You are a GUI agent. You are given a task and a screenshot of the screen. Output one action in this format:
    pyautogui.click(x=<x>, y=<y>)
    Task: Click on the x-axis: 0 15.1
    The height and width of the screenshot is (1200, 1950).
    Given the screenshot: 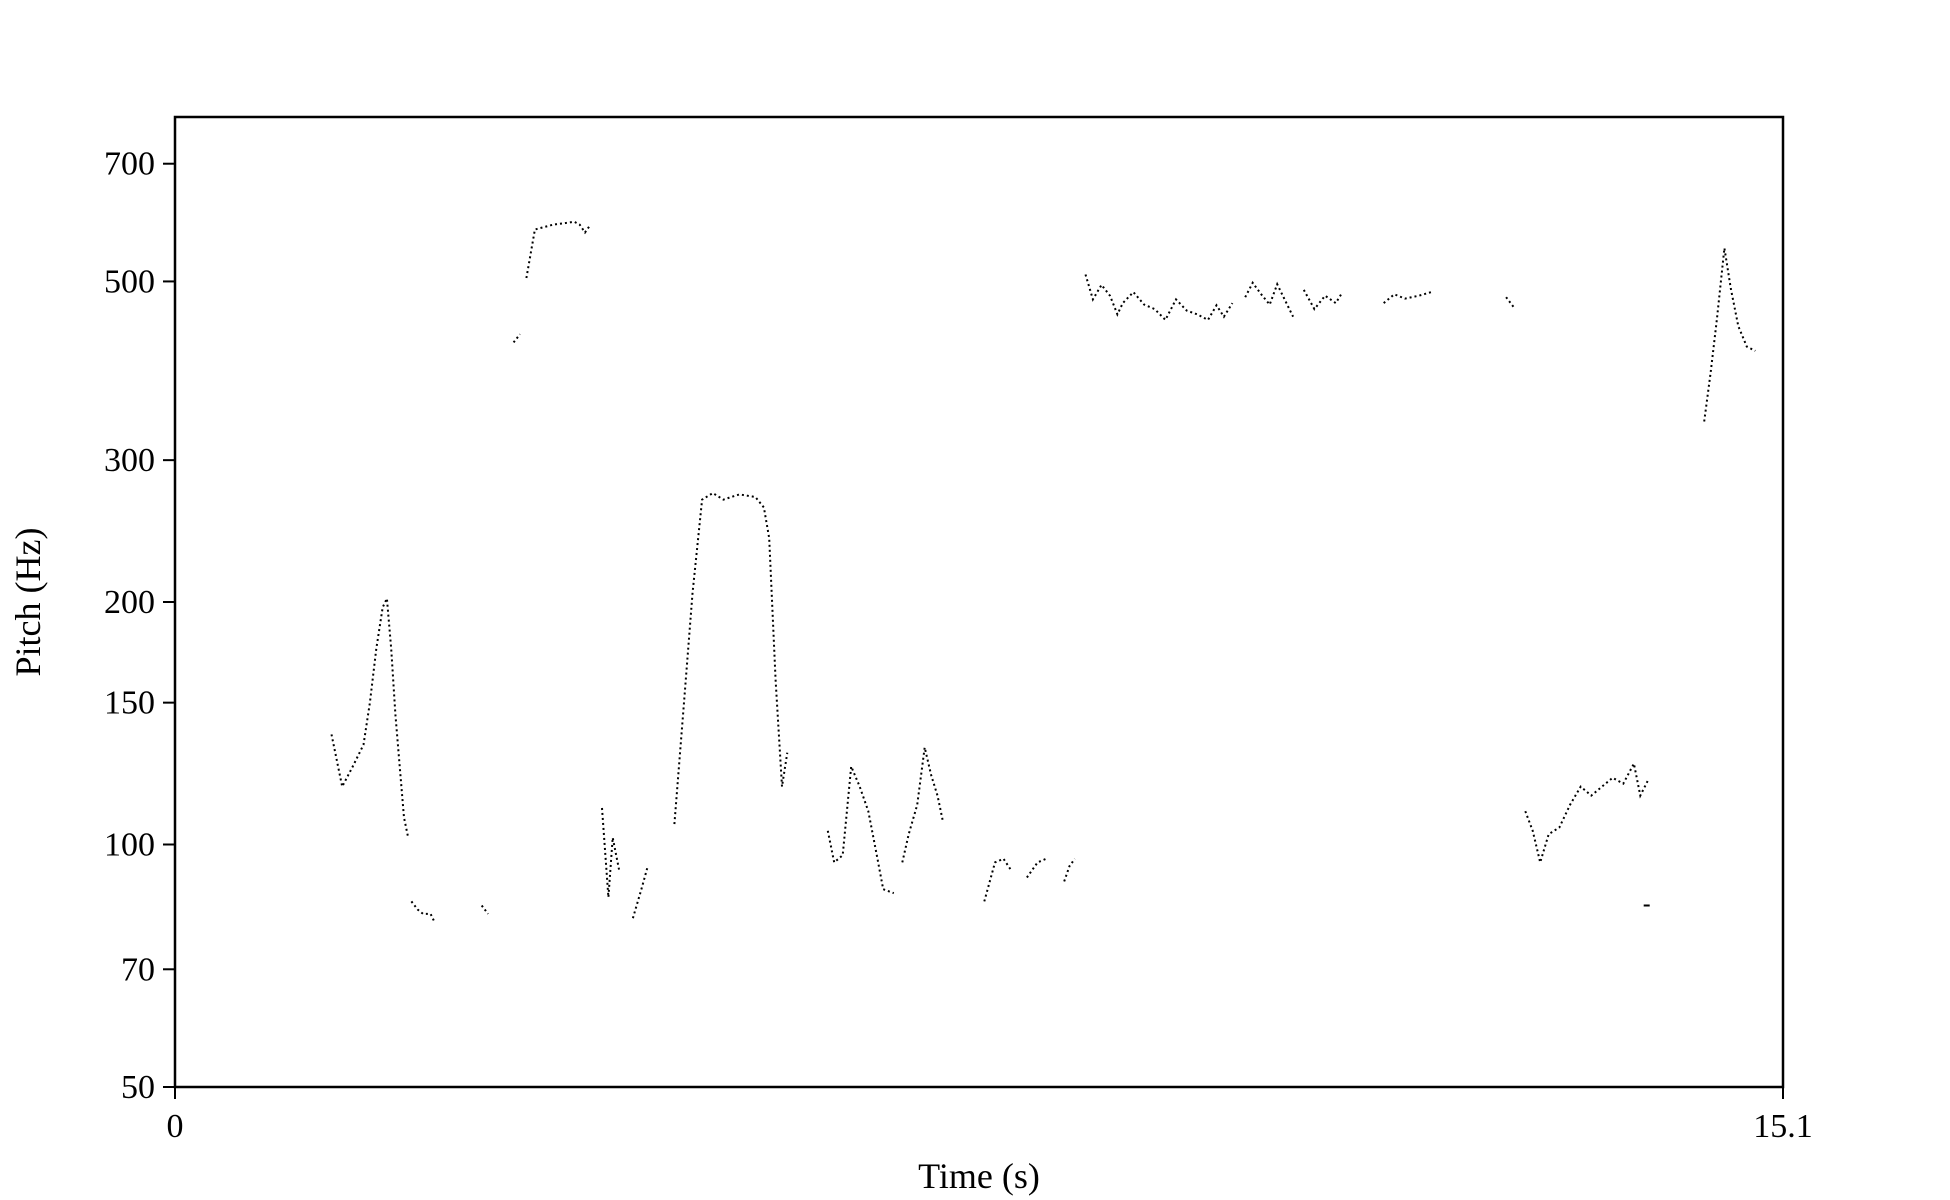 What is the action you would take?
    pyautogui.click(x=990, y=1116)
    